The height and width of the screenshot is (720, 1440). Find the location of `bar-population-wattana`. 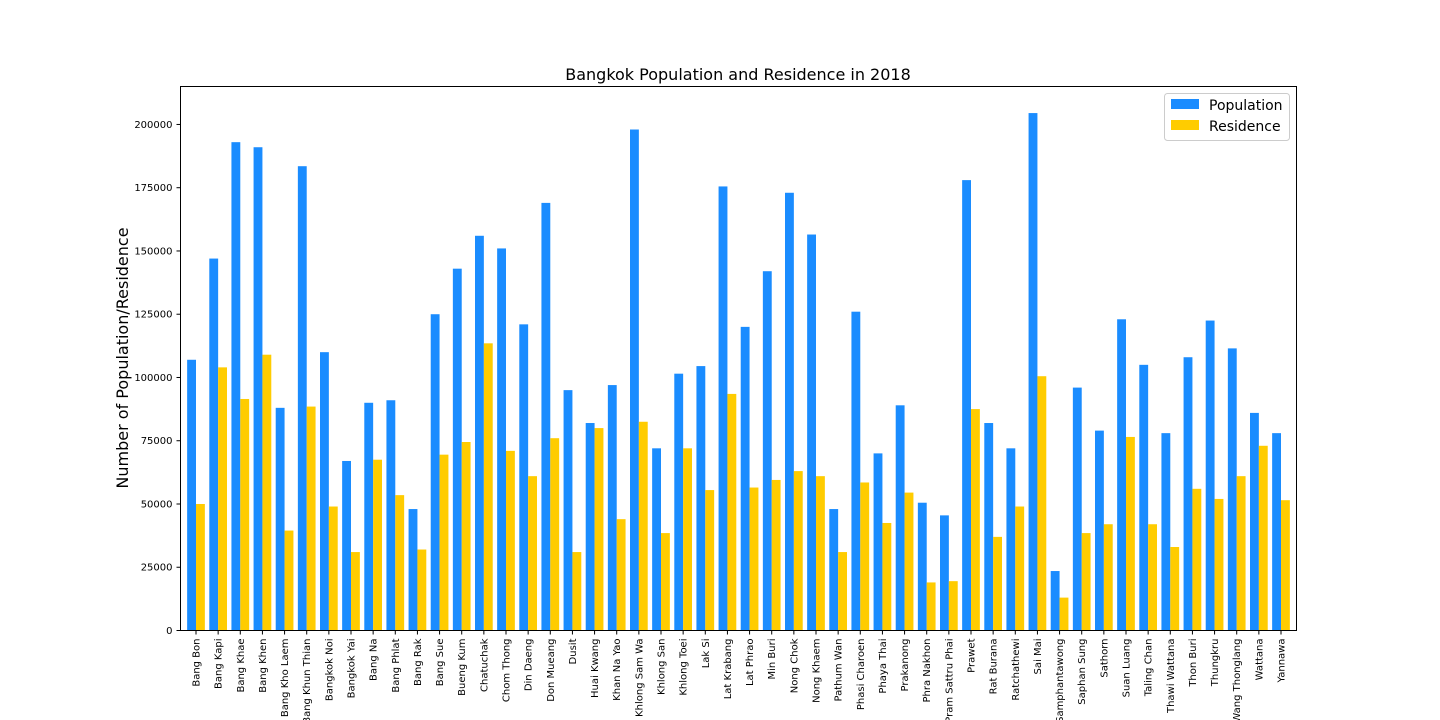

bar-population-wattana is located at coordinates (1254, 521).